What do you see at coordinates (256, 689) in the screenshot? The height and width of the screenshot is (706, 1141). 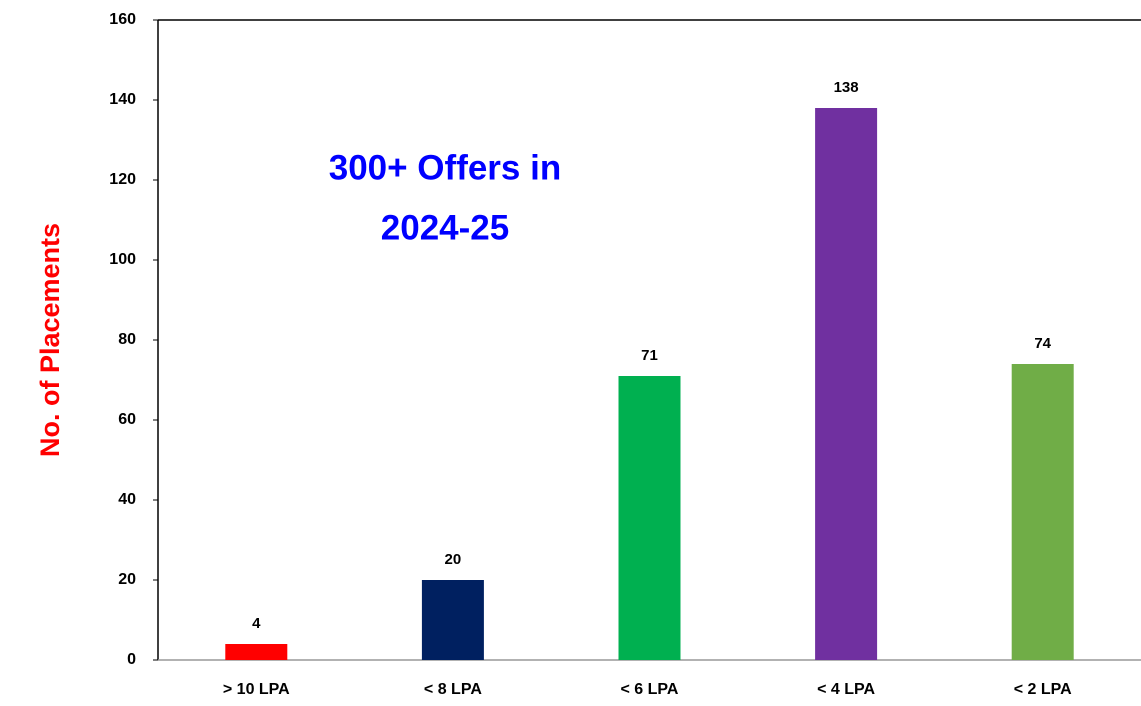 I see `x-tick-label: > 10 LPA` at bounding box center [256, 689].